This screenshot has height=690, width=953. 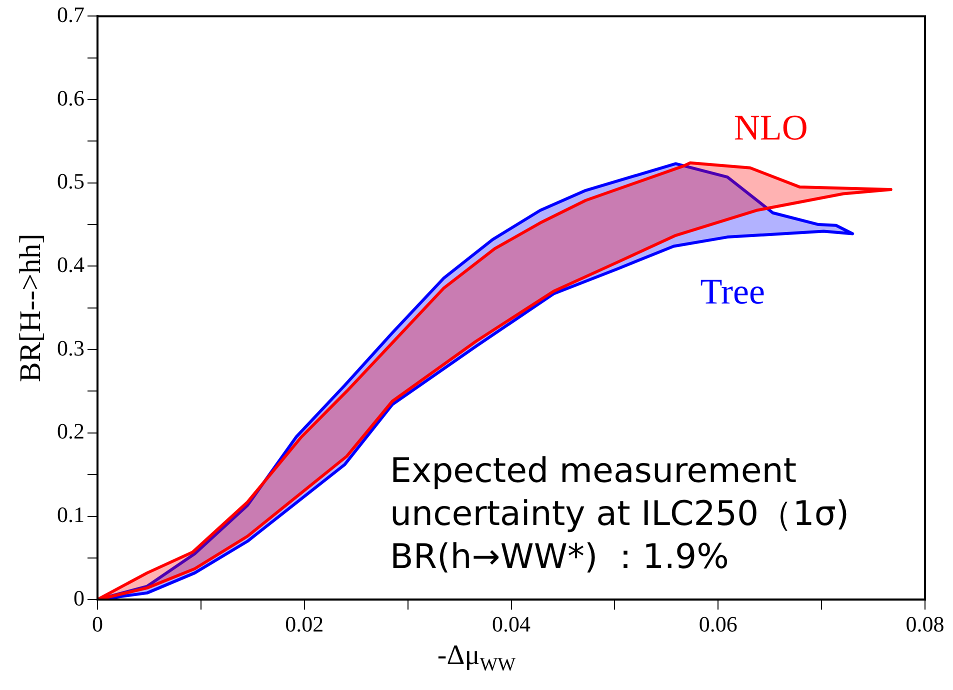 What do you see at coordinates (925, 624) in the screenshot?
I see `x-tick-label: 0.08` at bounding box center [925, 624].